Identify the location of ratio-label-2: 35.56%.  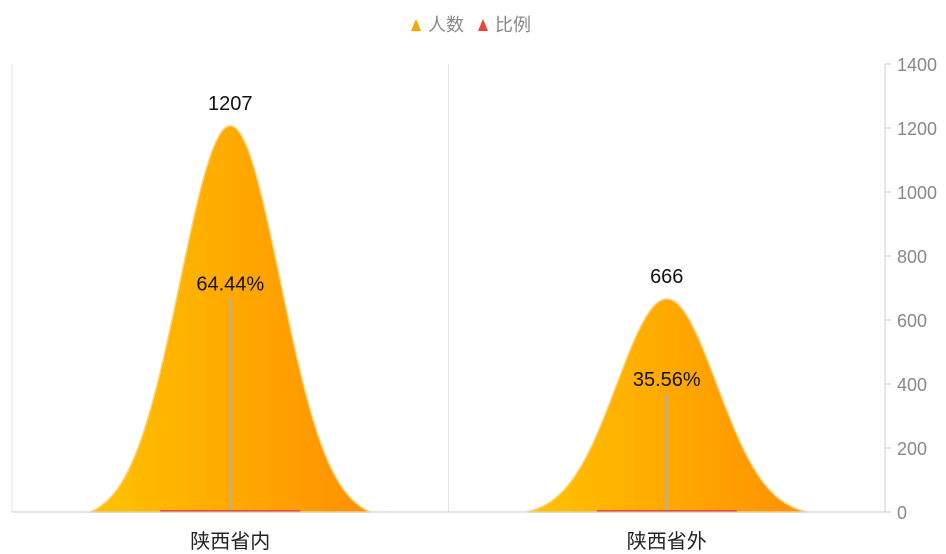
(667, 380).